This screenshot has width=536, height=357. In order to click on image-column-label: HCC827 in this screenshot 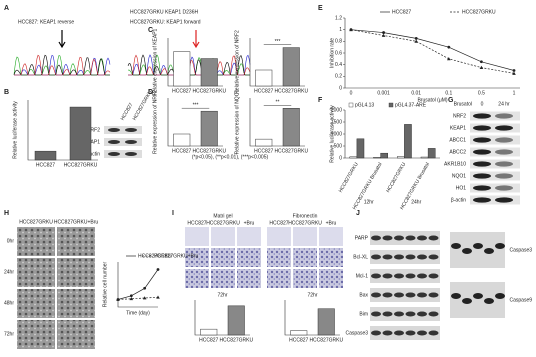, I will do `click(196, 223)`.